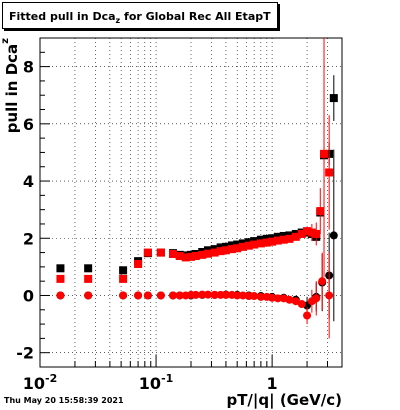 Image resolution: width=400 pixels, height=410 pixels. Describe the element at coordinates (25, 353) in the screenshot. I see `y-tick-label: -2` at that location.